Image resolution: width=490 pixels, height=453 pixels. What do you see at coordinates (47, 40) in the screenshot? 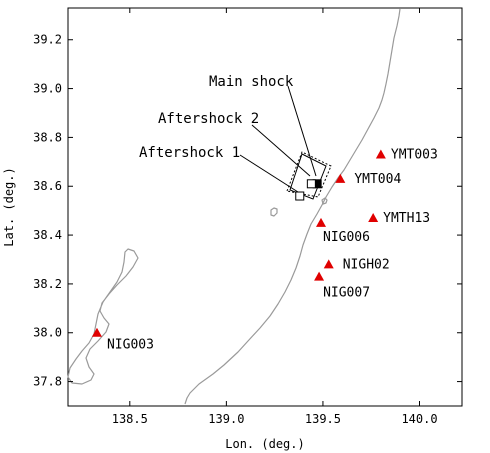
I see `y-tick-label: 39.2` at bounding box center [47, 40].